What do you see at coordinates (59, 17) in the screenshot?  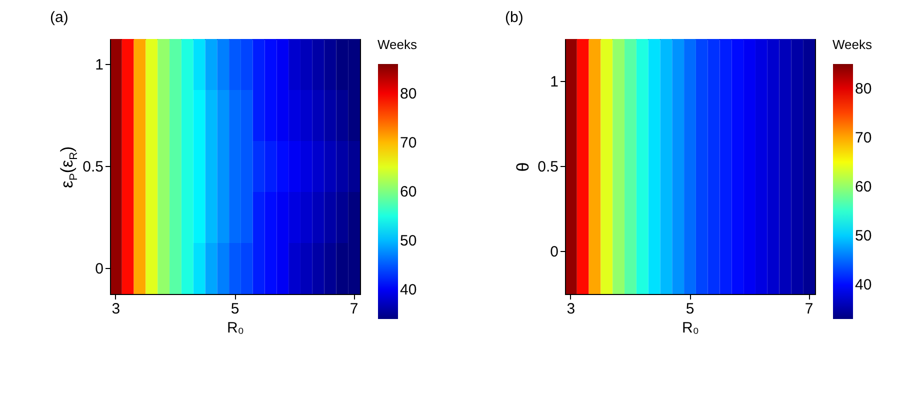 I see `chart-title: (a)` at bounding box center [59, 17].